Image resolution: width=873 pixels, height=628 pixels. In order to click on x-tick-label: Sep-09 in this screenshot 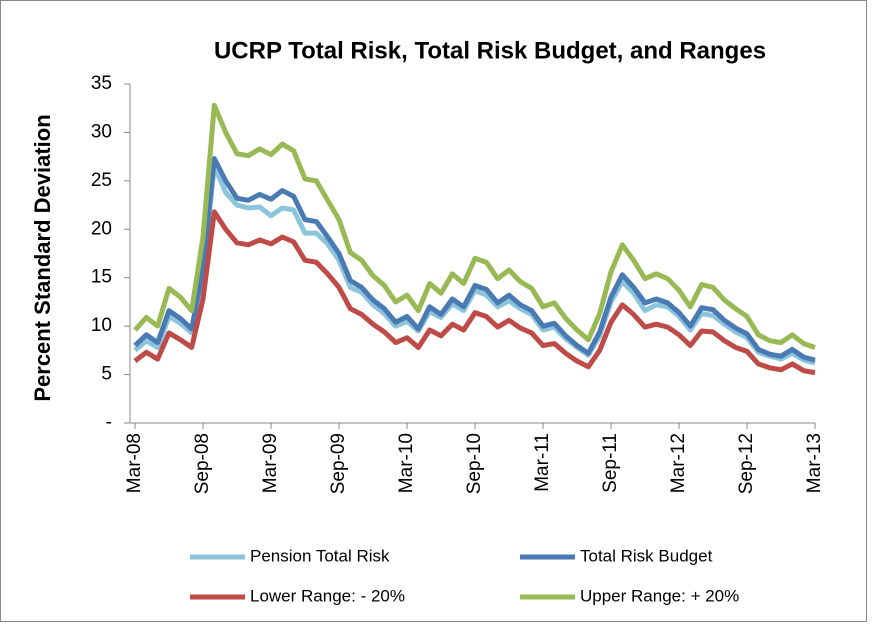, I will do `click(338, 463)`.